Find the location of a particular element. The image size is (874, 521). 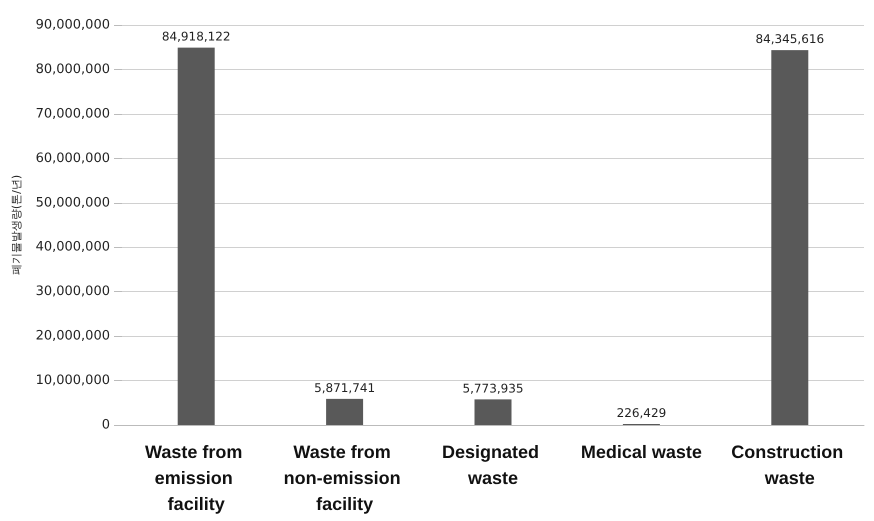

x-tick-label: Waste from non-emission facility is located at coordinates (345, 478).